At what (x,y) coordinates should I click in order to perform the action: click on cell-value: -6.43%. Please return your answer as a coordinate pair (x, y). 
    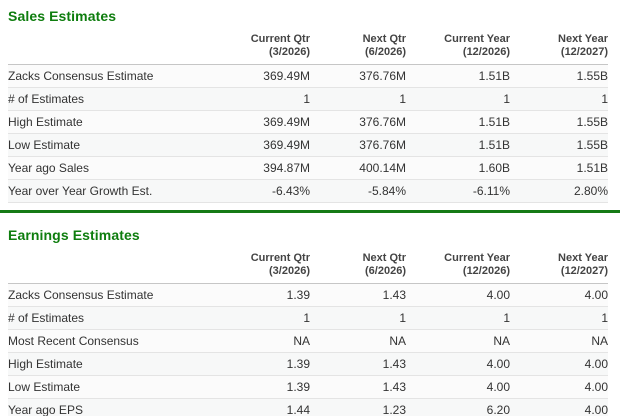
    Looking at the image, I should click on (274, 191).